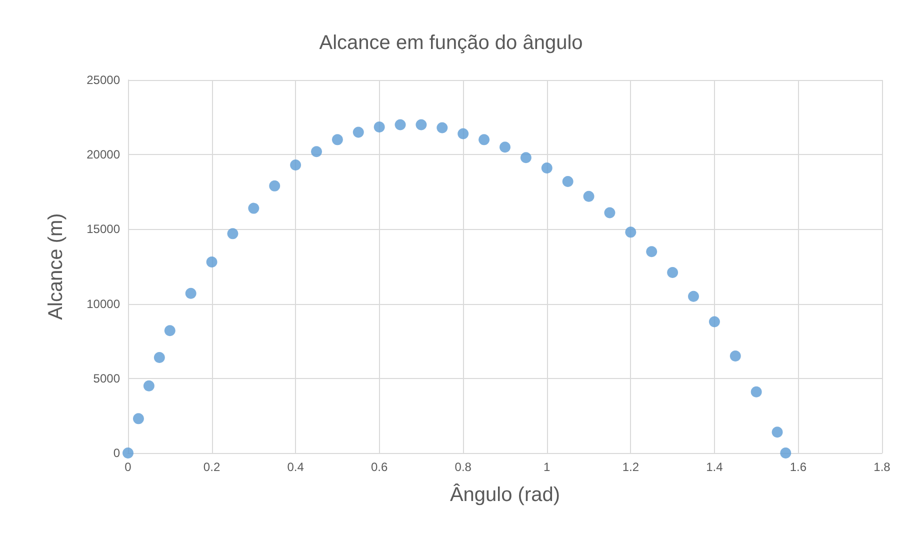 The height and width of the screenshot is (541, 902). What do you see at coordinates (379, 467) in the screenshot?
I see `x-tick-label: 0.6` at bounding box center [379, 467].